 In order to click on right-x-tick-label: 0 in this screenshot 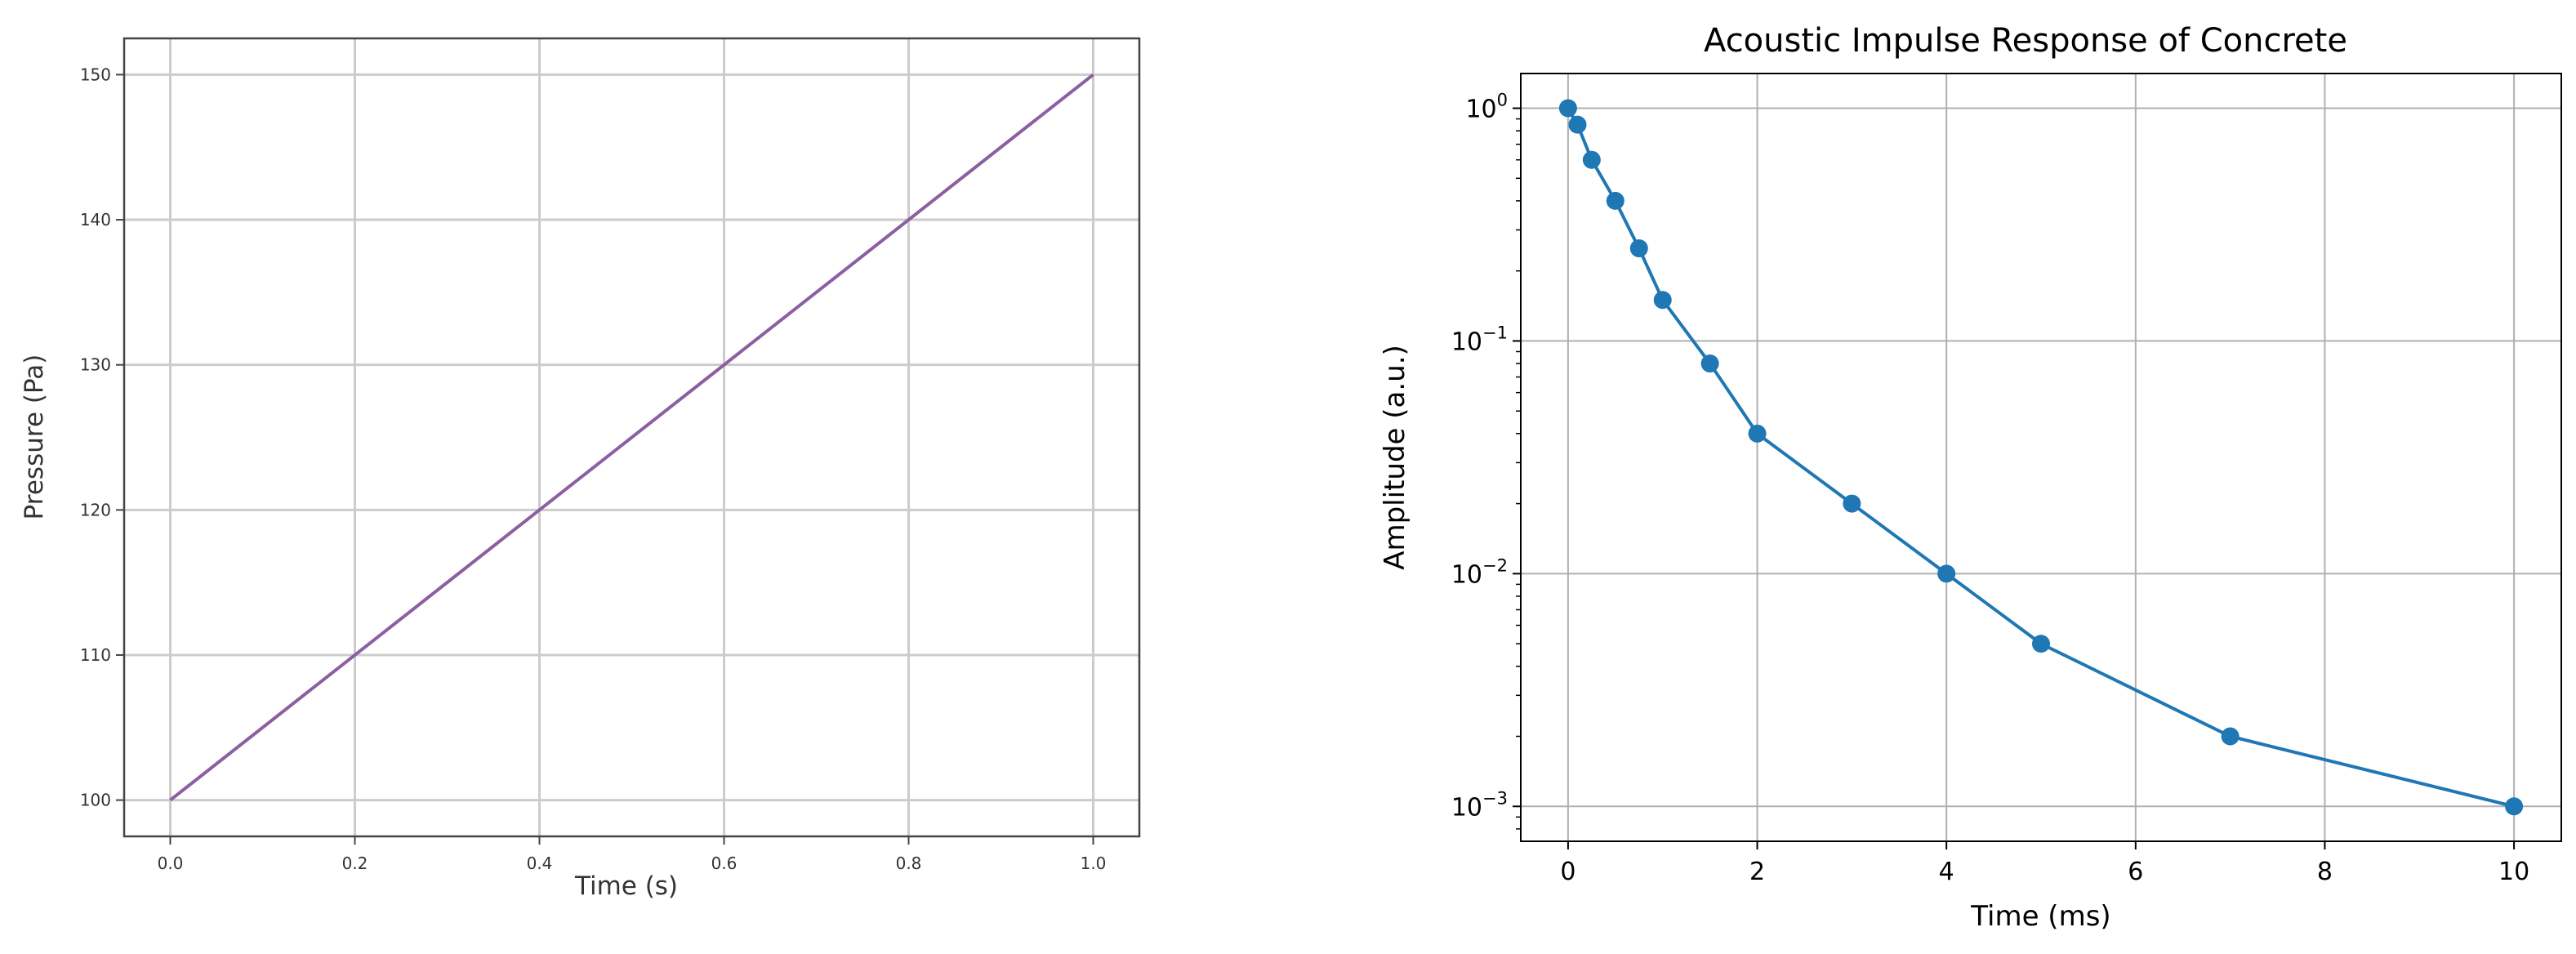, I will do `click(1567, 872)`.